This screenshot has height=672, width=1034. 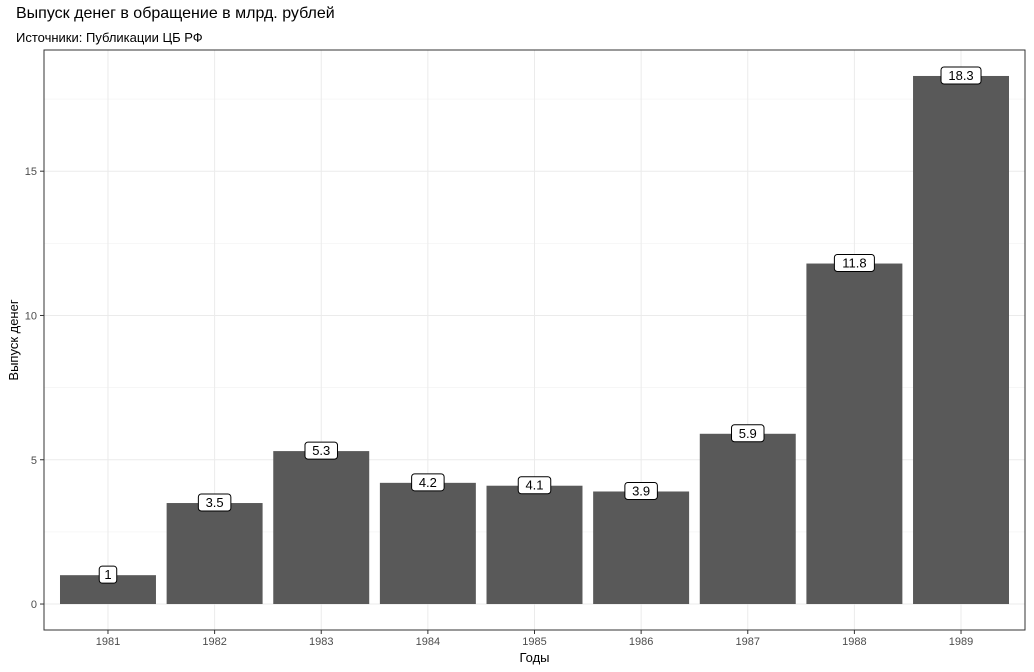 I want to click on data-label-text: 4.1, so click(x=534, y=485).